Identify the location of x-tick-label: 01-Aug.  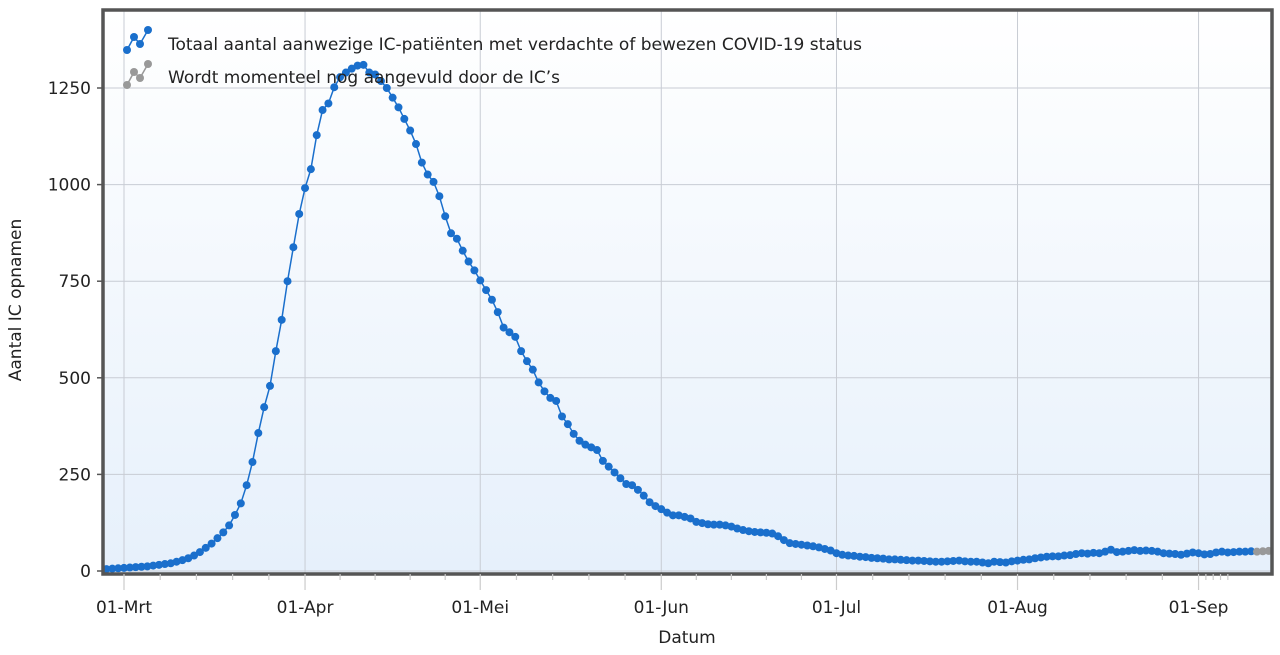
(1017, 608).